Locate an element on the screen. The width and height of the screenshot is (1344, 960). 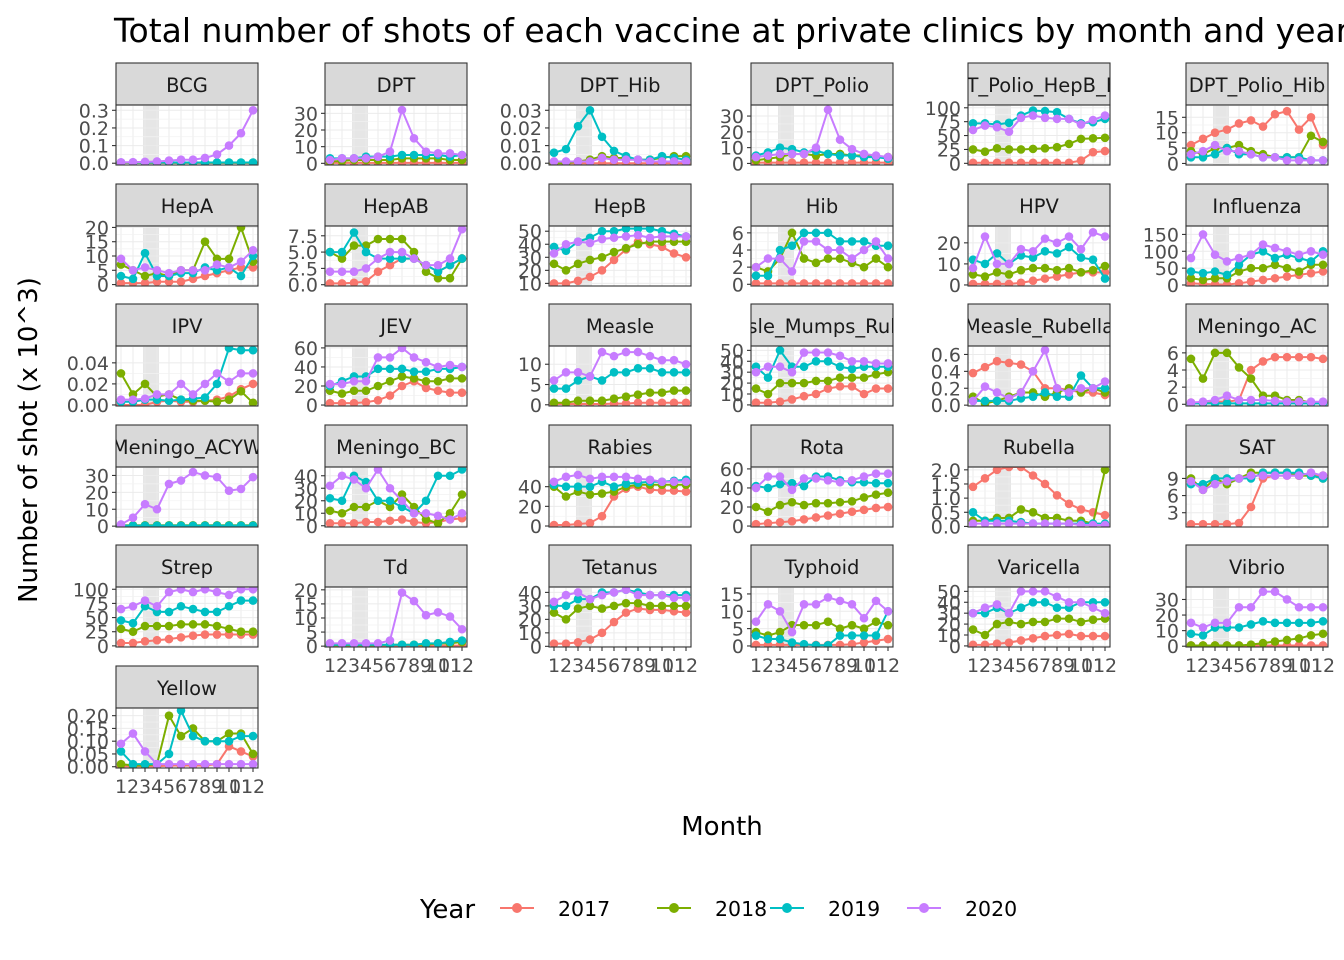
y-tick-label: 75 is located at coordinates (949, 123).